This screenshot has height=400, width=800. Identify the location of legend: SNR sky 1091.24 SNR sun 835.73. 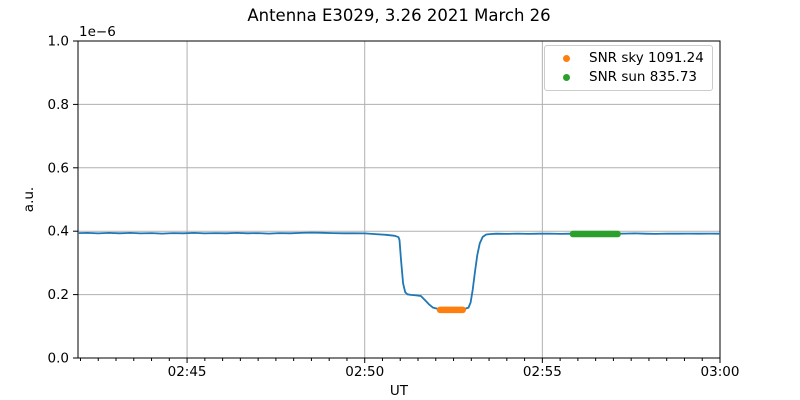
(628, 68).